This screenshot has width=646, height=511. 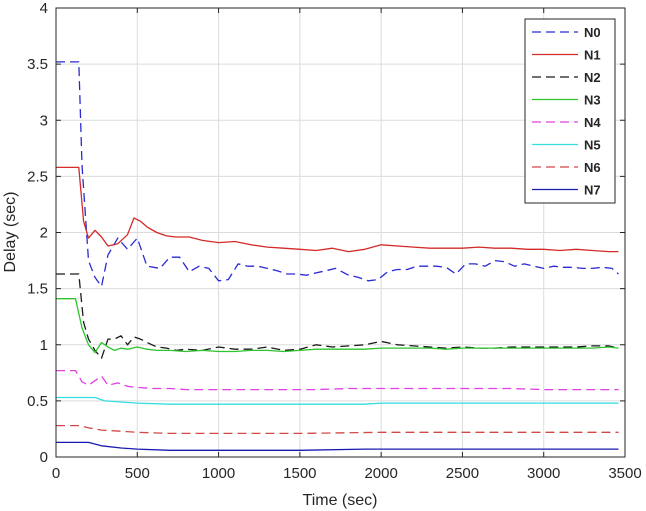 What do you see at coordinates (337, 446) in the screenshot?
I see `series-line-n7` at bounding box center [337, 446].